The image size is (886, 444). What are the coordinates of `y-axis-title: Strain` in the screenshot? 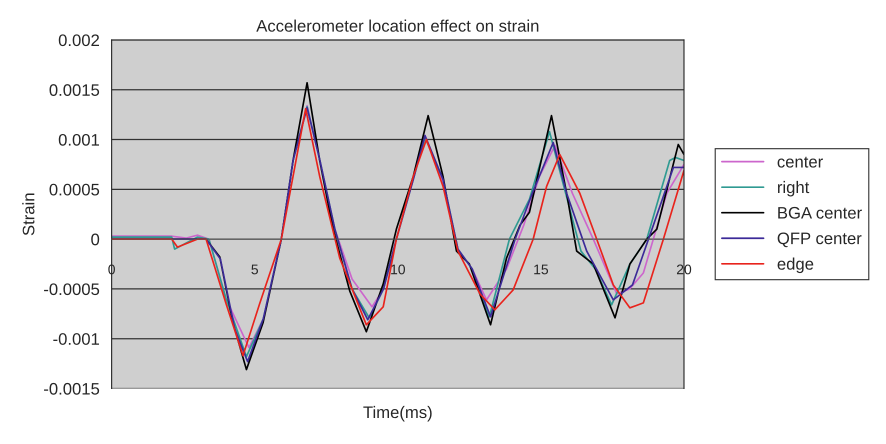 It's located at (28, 215).